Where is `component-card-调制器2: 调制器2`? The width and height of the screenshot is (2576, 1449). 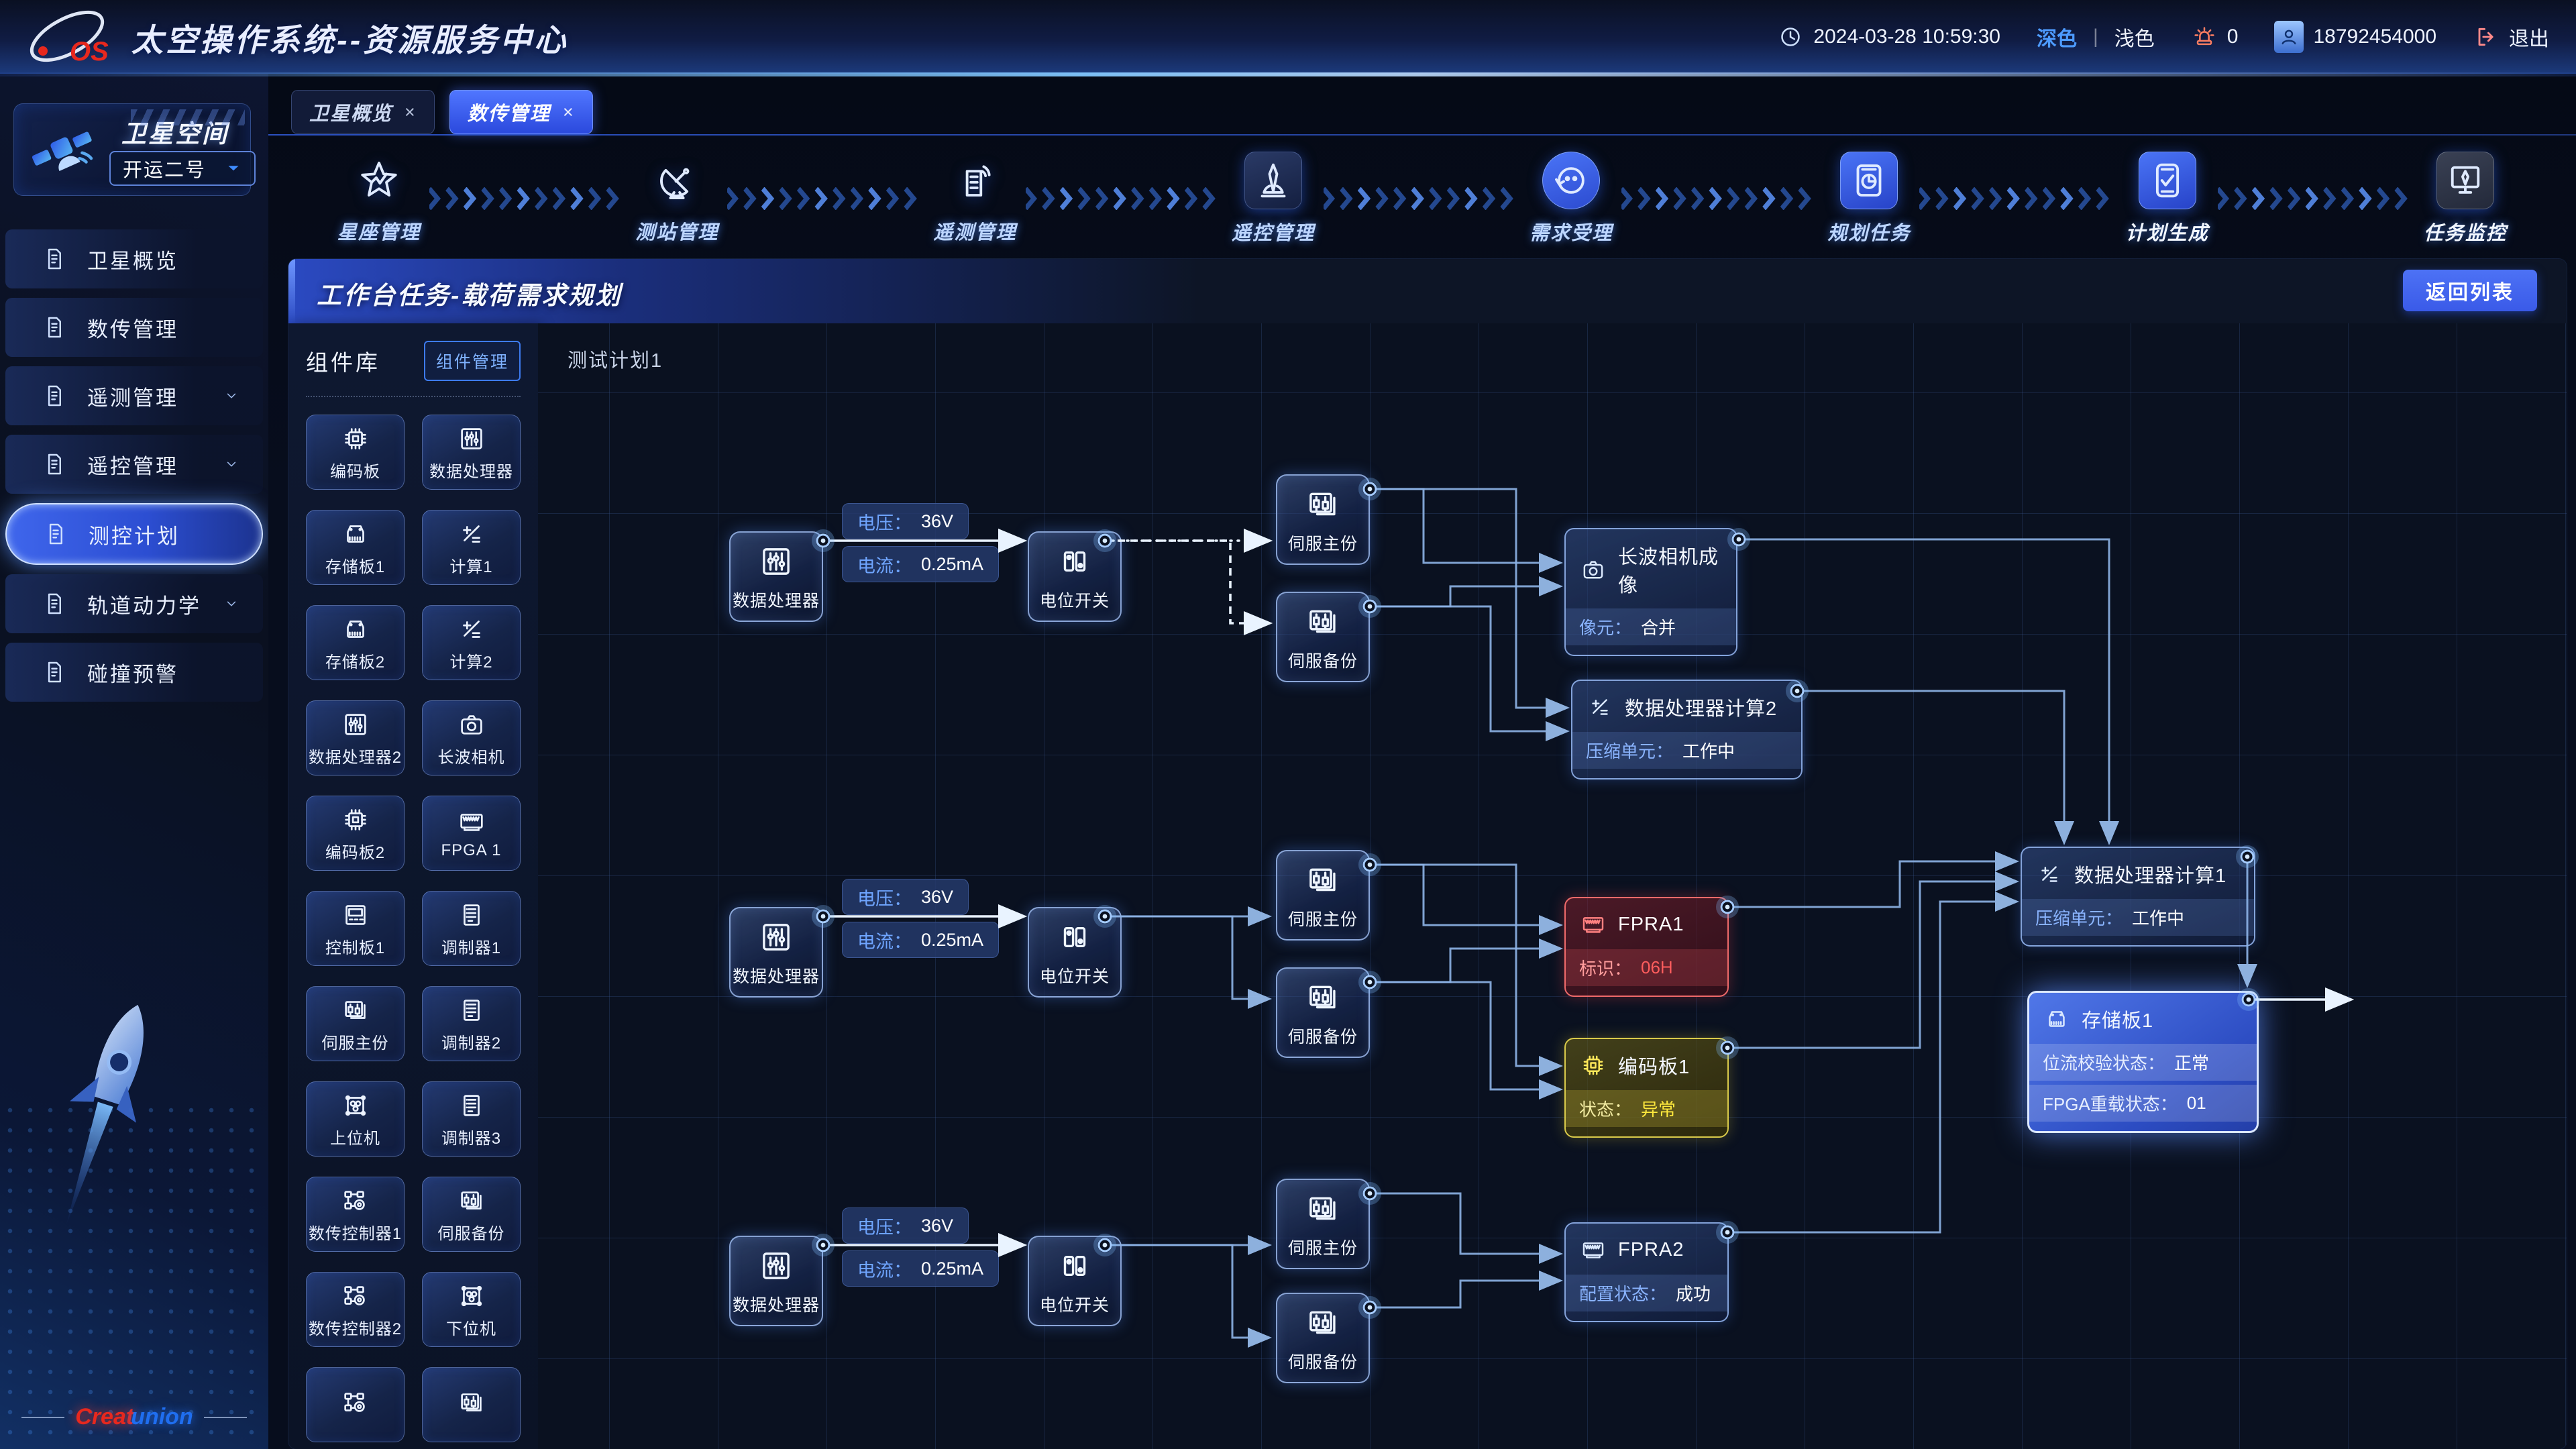 component-card-调制器2: 调制器2 is located at coordinates (471, 1023).